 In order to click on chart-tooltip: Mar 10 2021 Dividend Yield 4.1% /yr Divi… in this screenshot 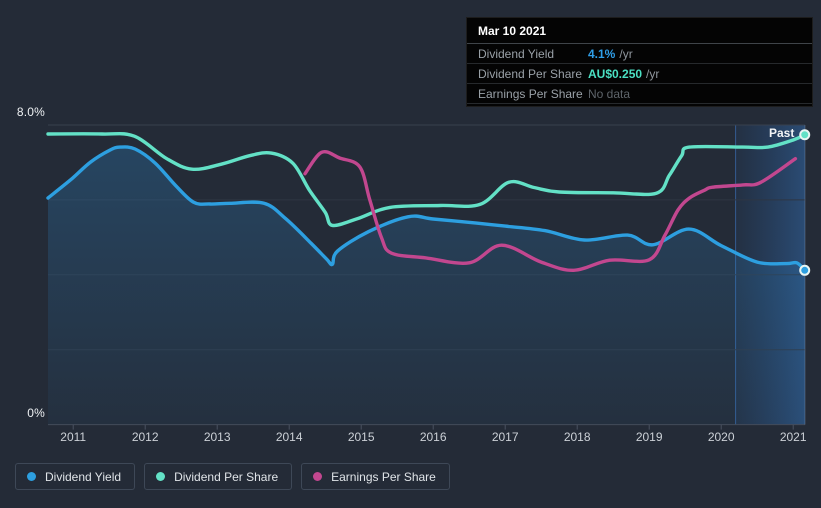, I will do `click(639, 62)`.